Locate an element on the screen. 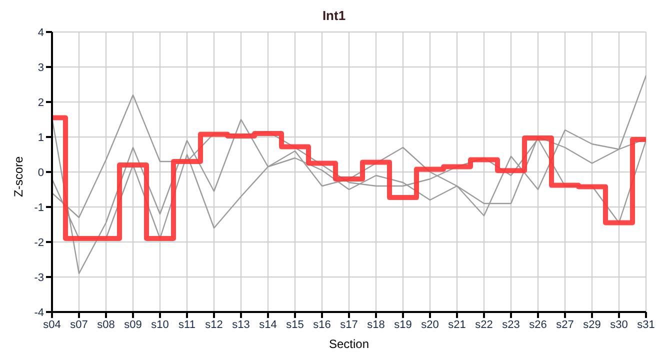 The height and width of the screenshot is (360, 660). x-tick-label: s17 is located at coordinates (349, 324).